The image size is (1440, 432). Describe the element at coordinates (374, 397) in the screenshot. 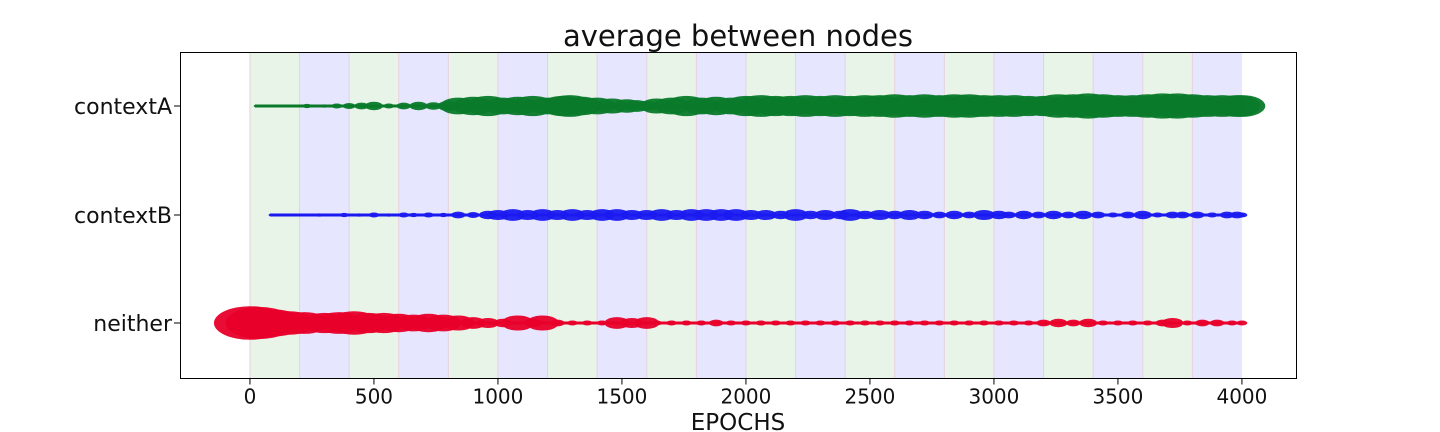

I see `x-tick-label: 500` at that location.